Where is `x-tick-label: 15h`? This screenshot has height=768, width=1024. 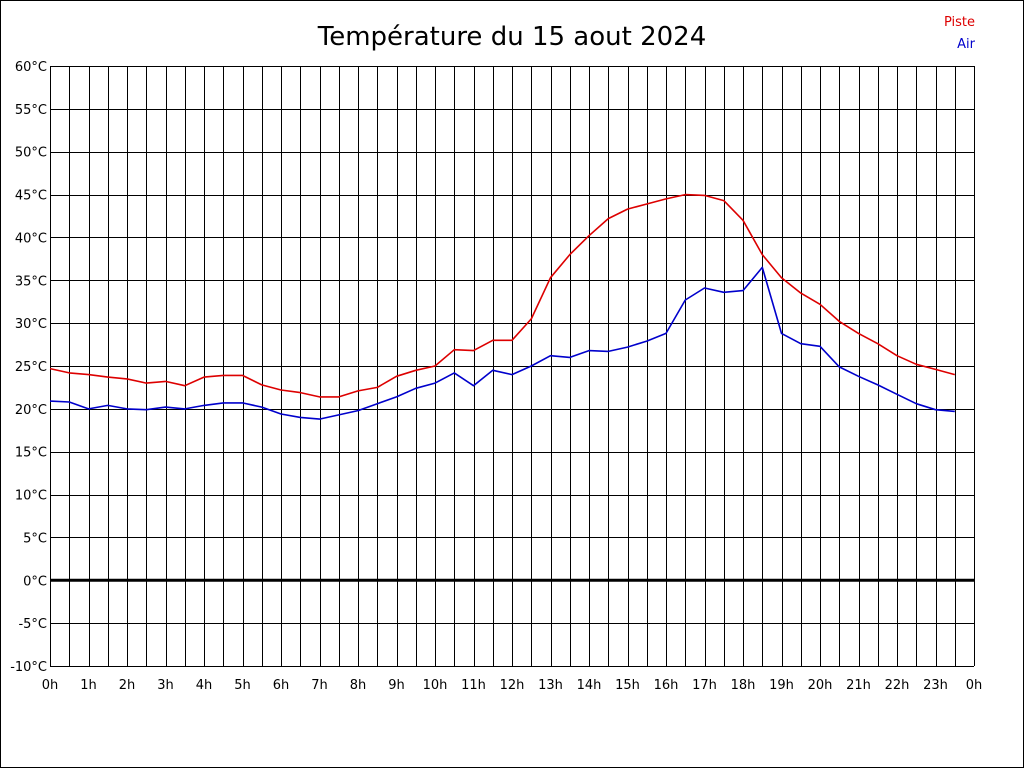 x-tick-label: 15h is located at coordinates (627, 685).